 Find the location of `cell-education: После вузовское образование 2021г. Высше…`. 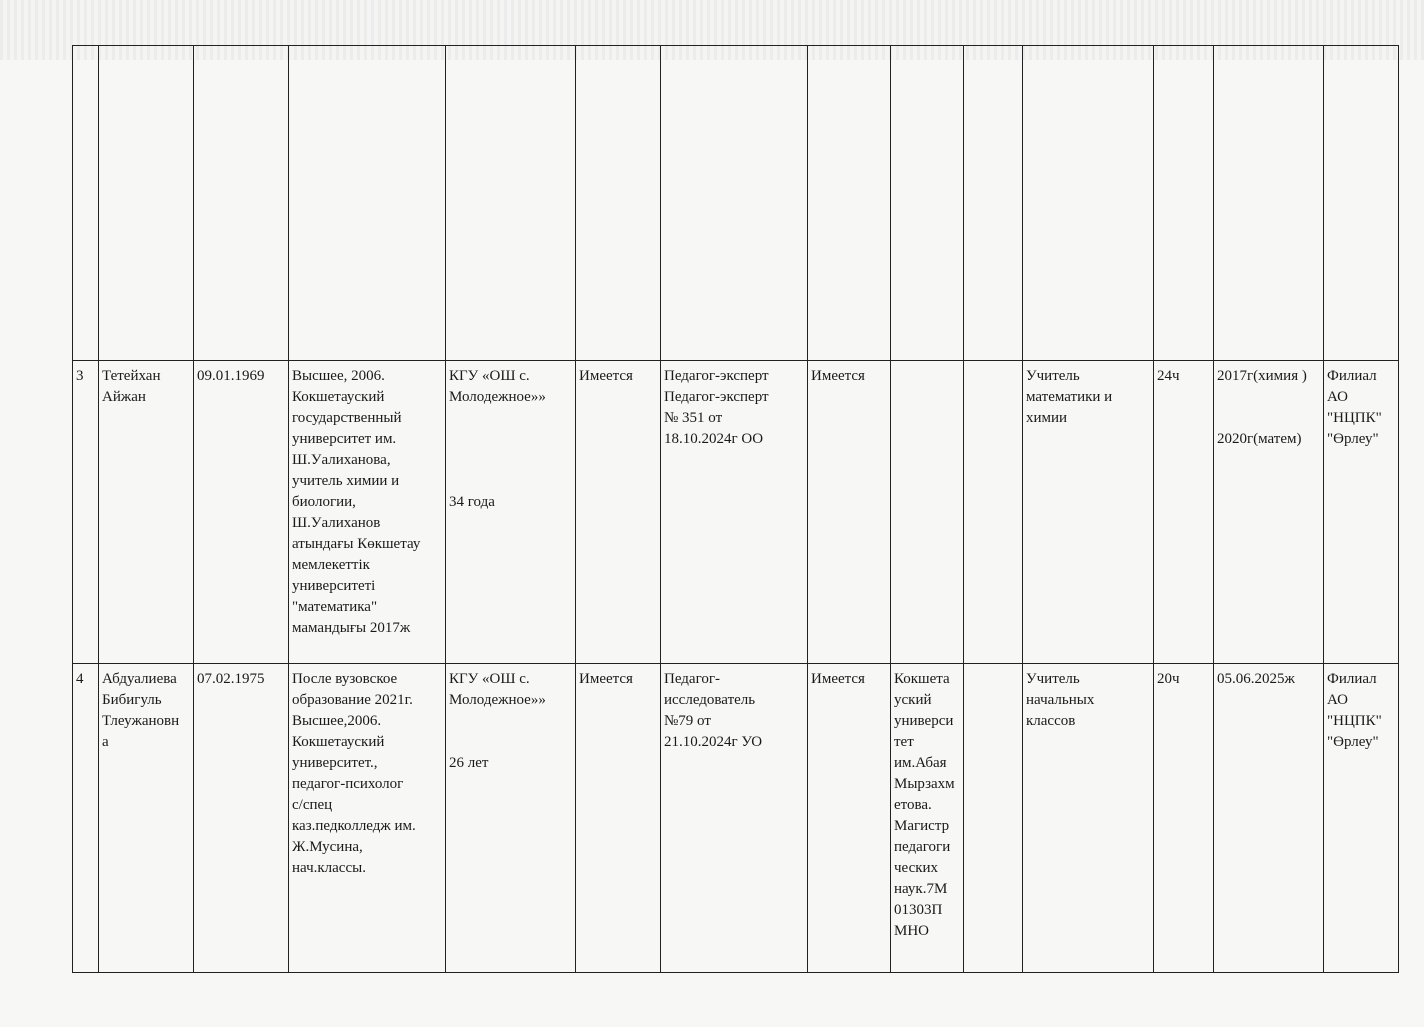

cell-education: После вузовское образование 2021г. Высше… is located at coordinates (367, 818).